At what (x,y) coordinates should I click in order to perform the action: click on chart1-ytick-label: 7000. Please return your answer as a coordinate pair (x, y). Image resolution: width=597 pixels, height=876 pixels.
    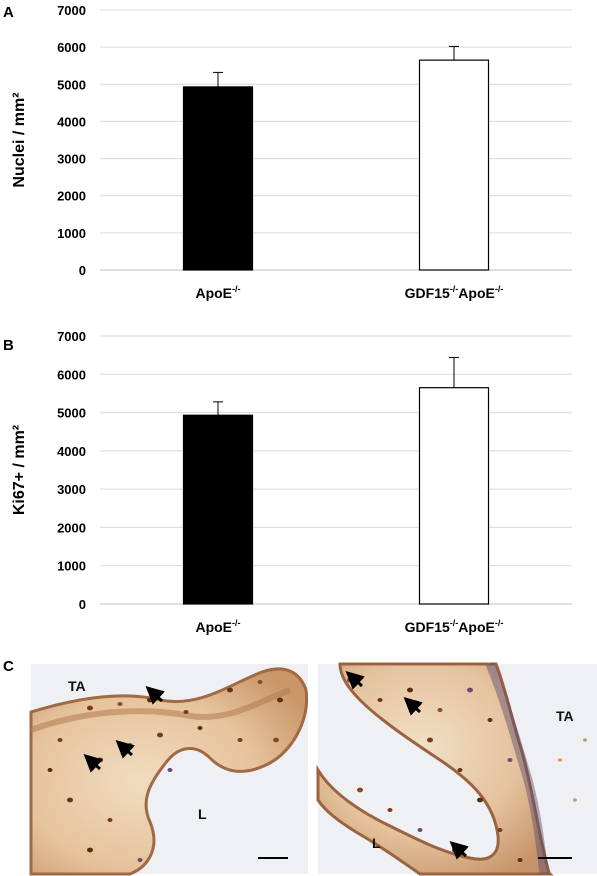
    Looking at the image, I should click on (71, 336).